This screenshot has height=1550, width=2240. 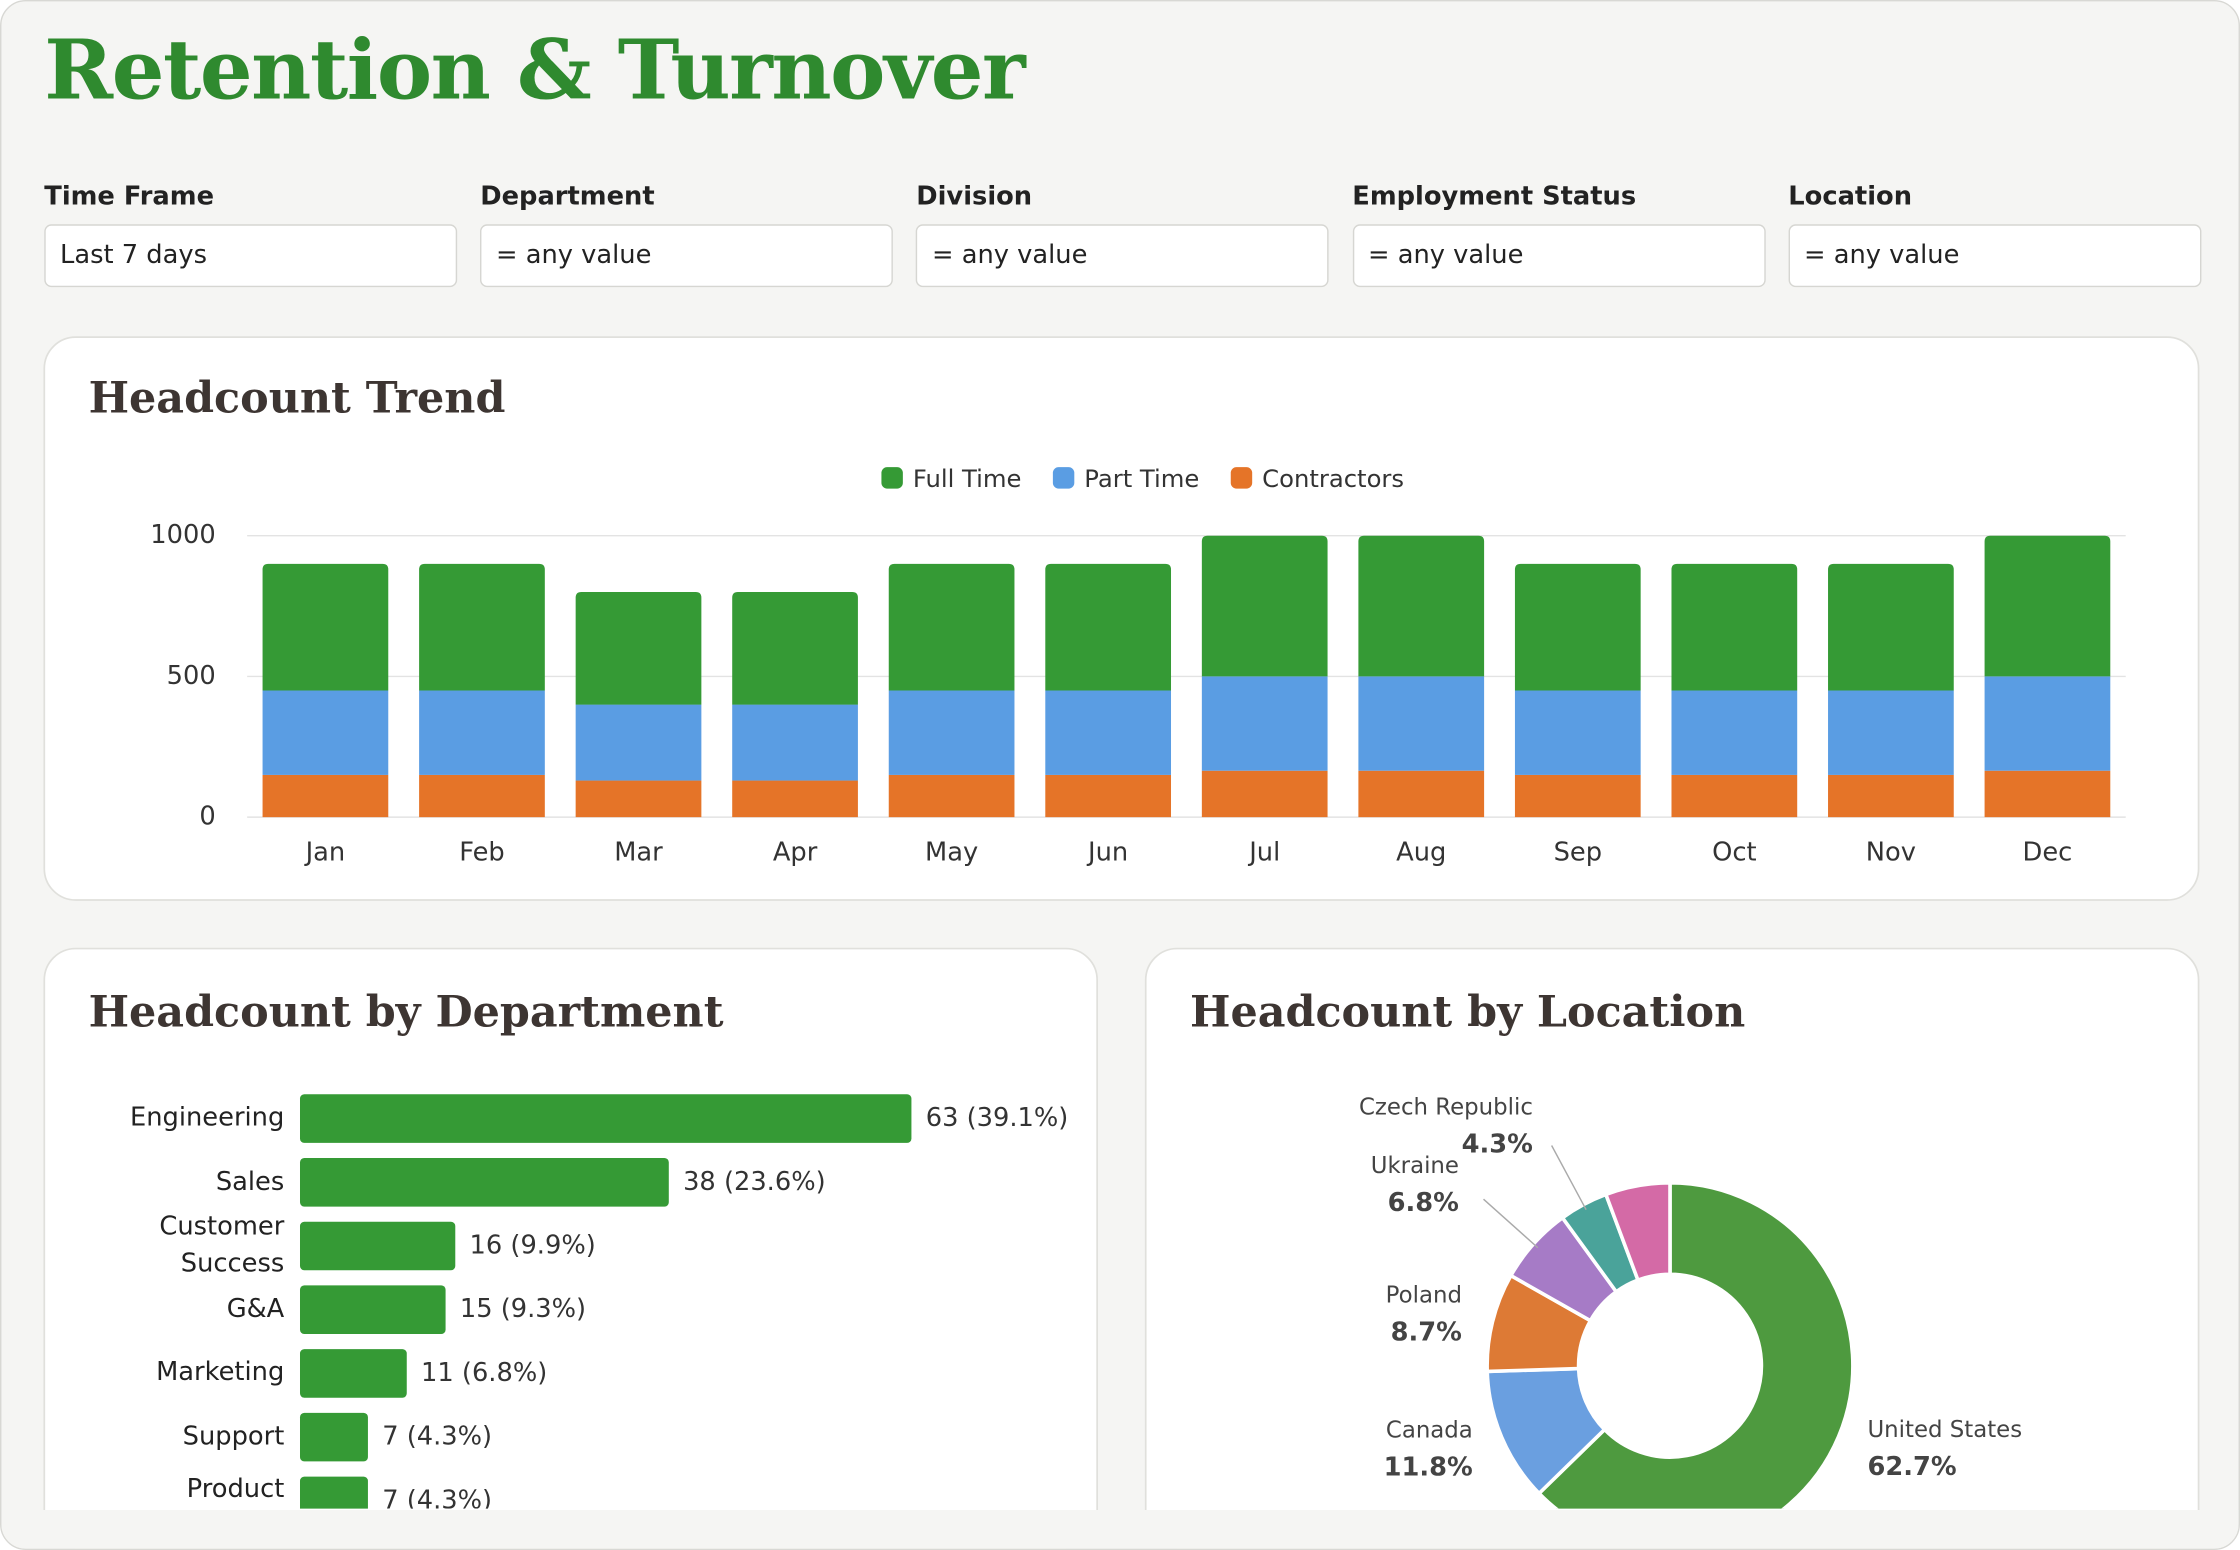 What do you see at coordinates (1429, 1431) in the screenshot?
I see `slice-label: Canada` at bounding box center [1429, 1431].